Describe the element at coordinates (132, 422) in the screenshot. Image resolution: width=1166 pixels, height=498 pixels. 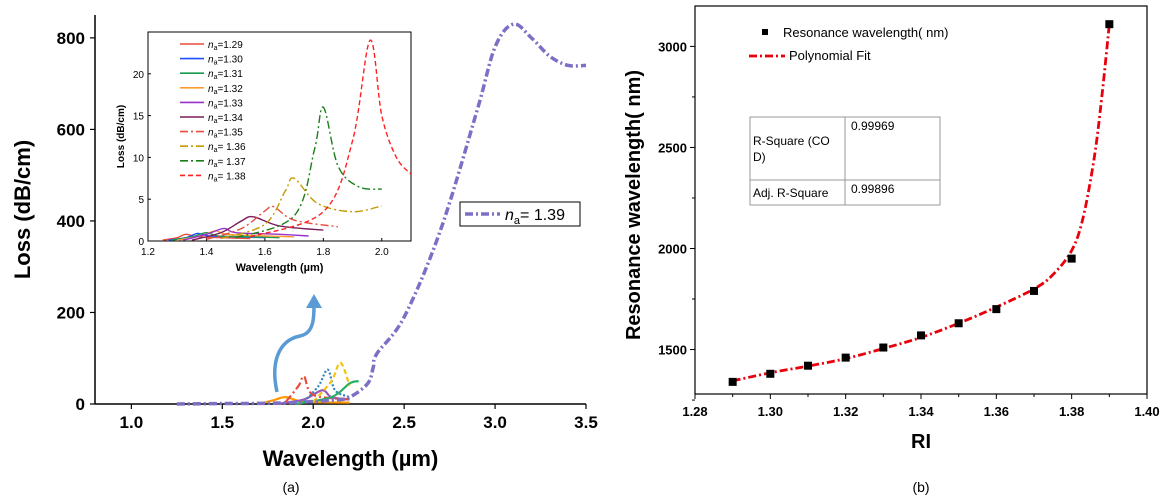
I see `x-tick-label: 1.0` at that location.